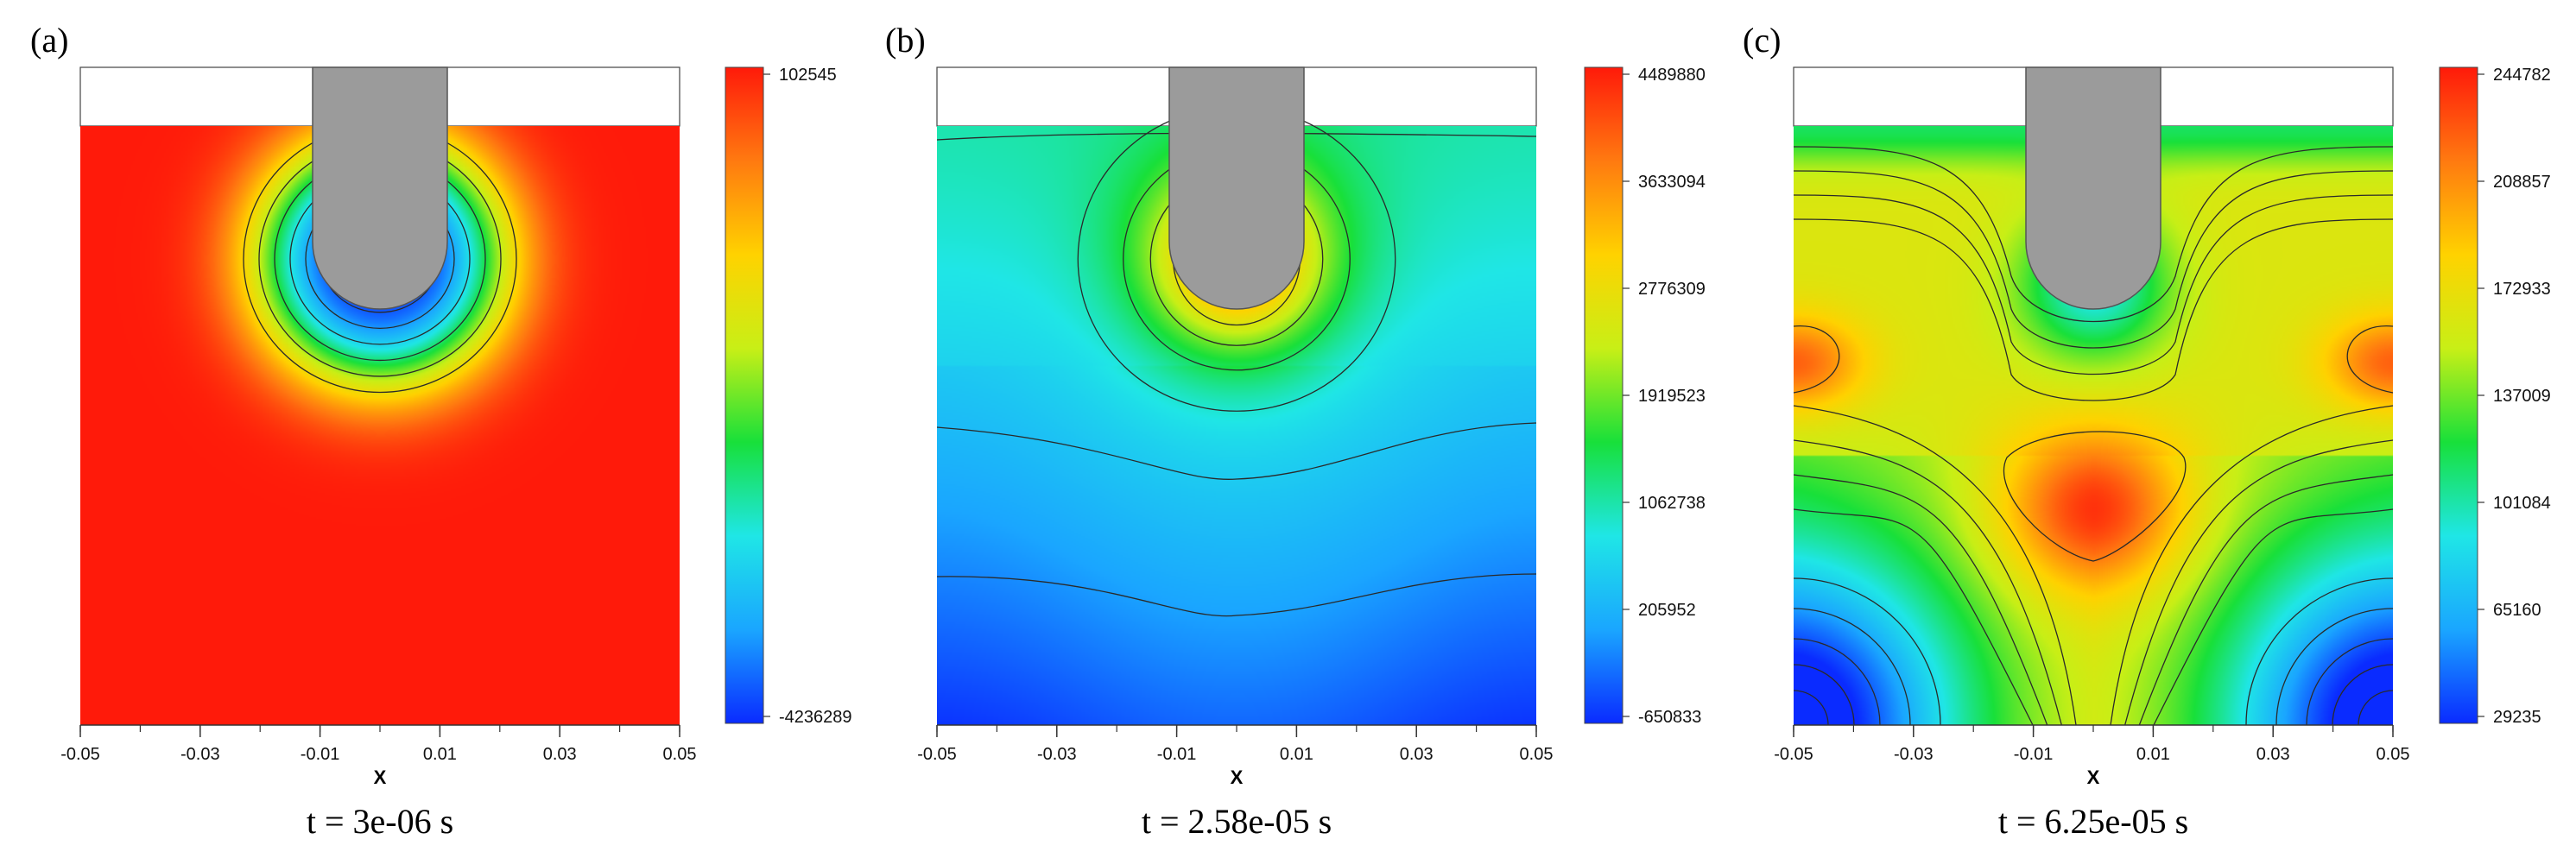 This screenshot has height=858, width=2576. I want to click on panel-label: (b), so click(905, 40).